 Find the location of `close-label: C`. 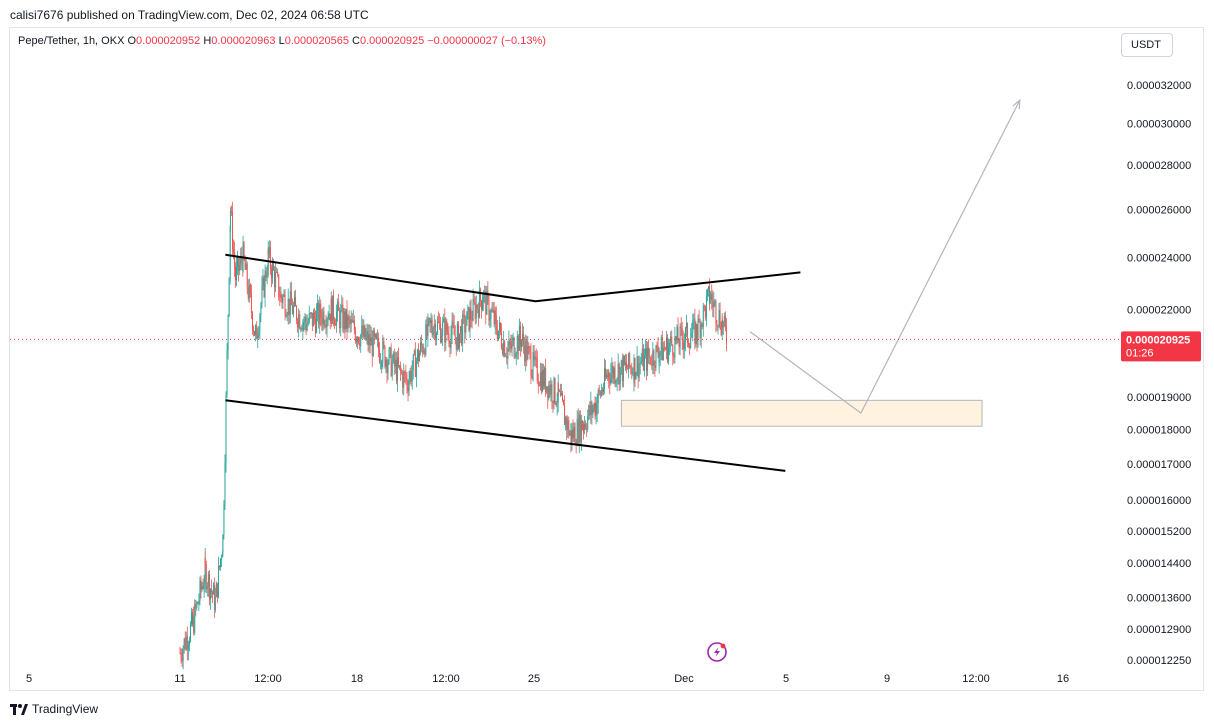

close-label: C is located at coordinates (356, 41).